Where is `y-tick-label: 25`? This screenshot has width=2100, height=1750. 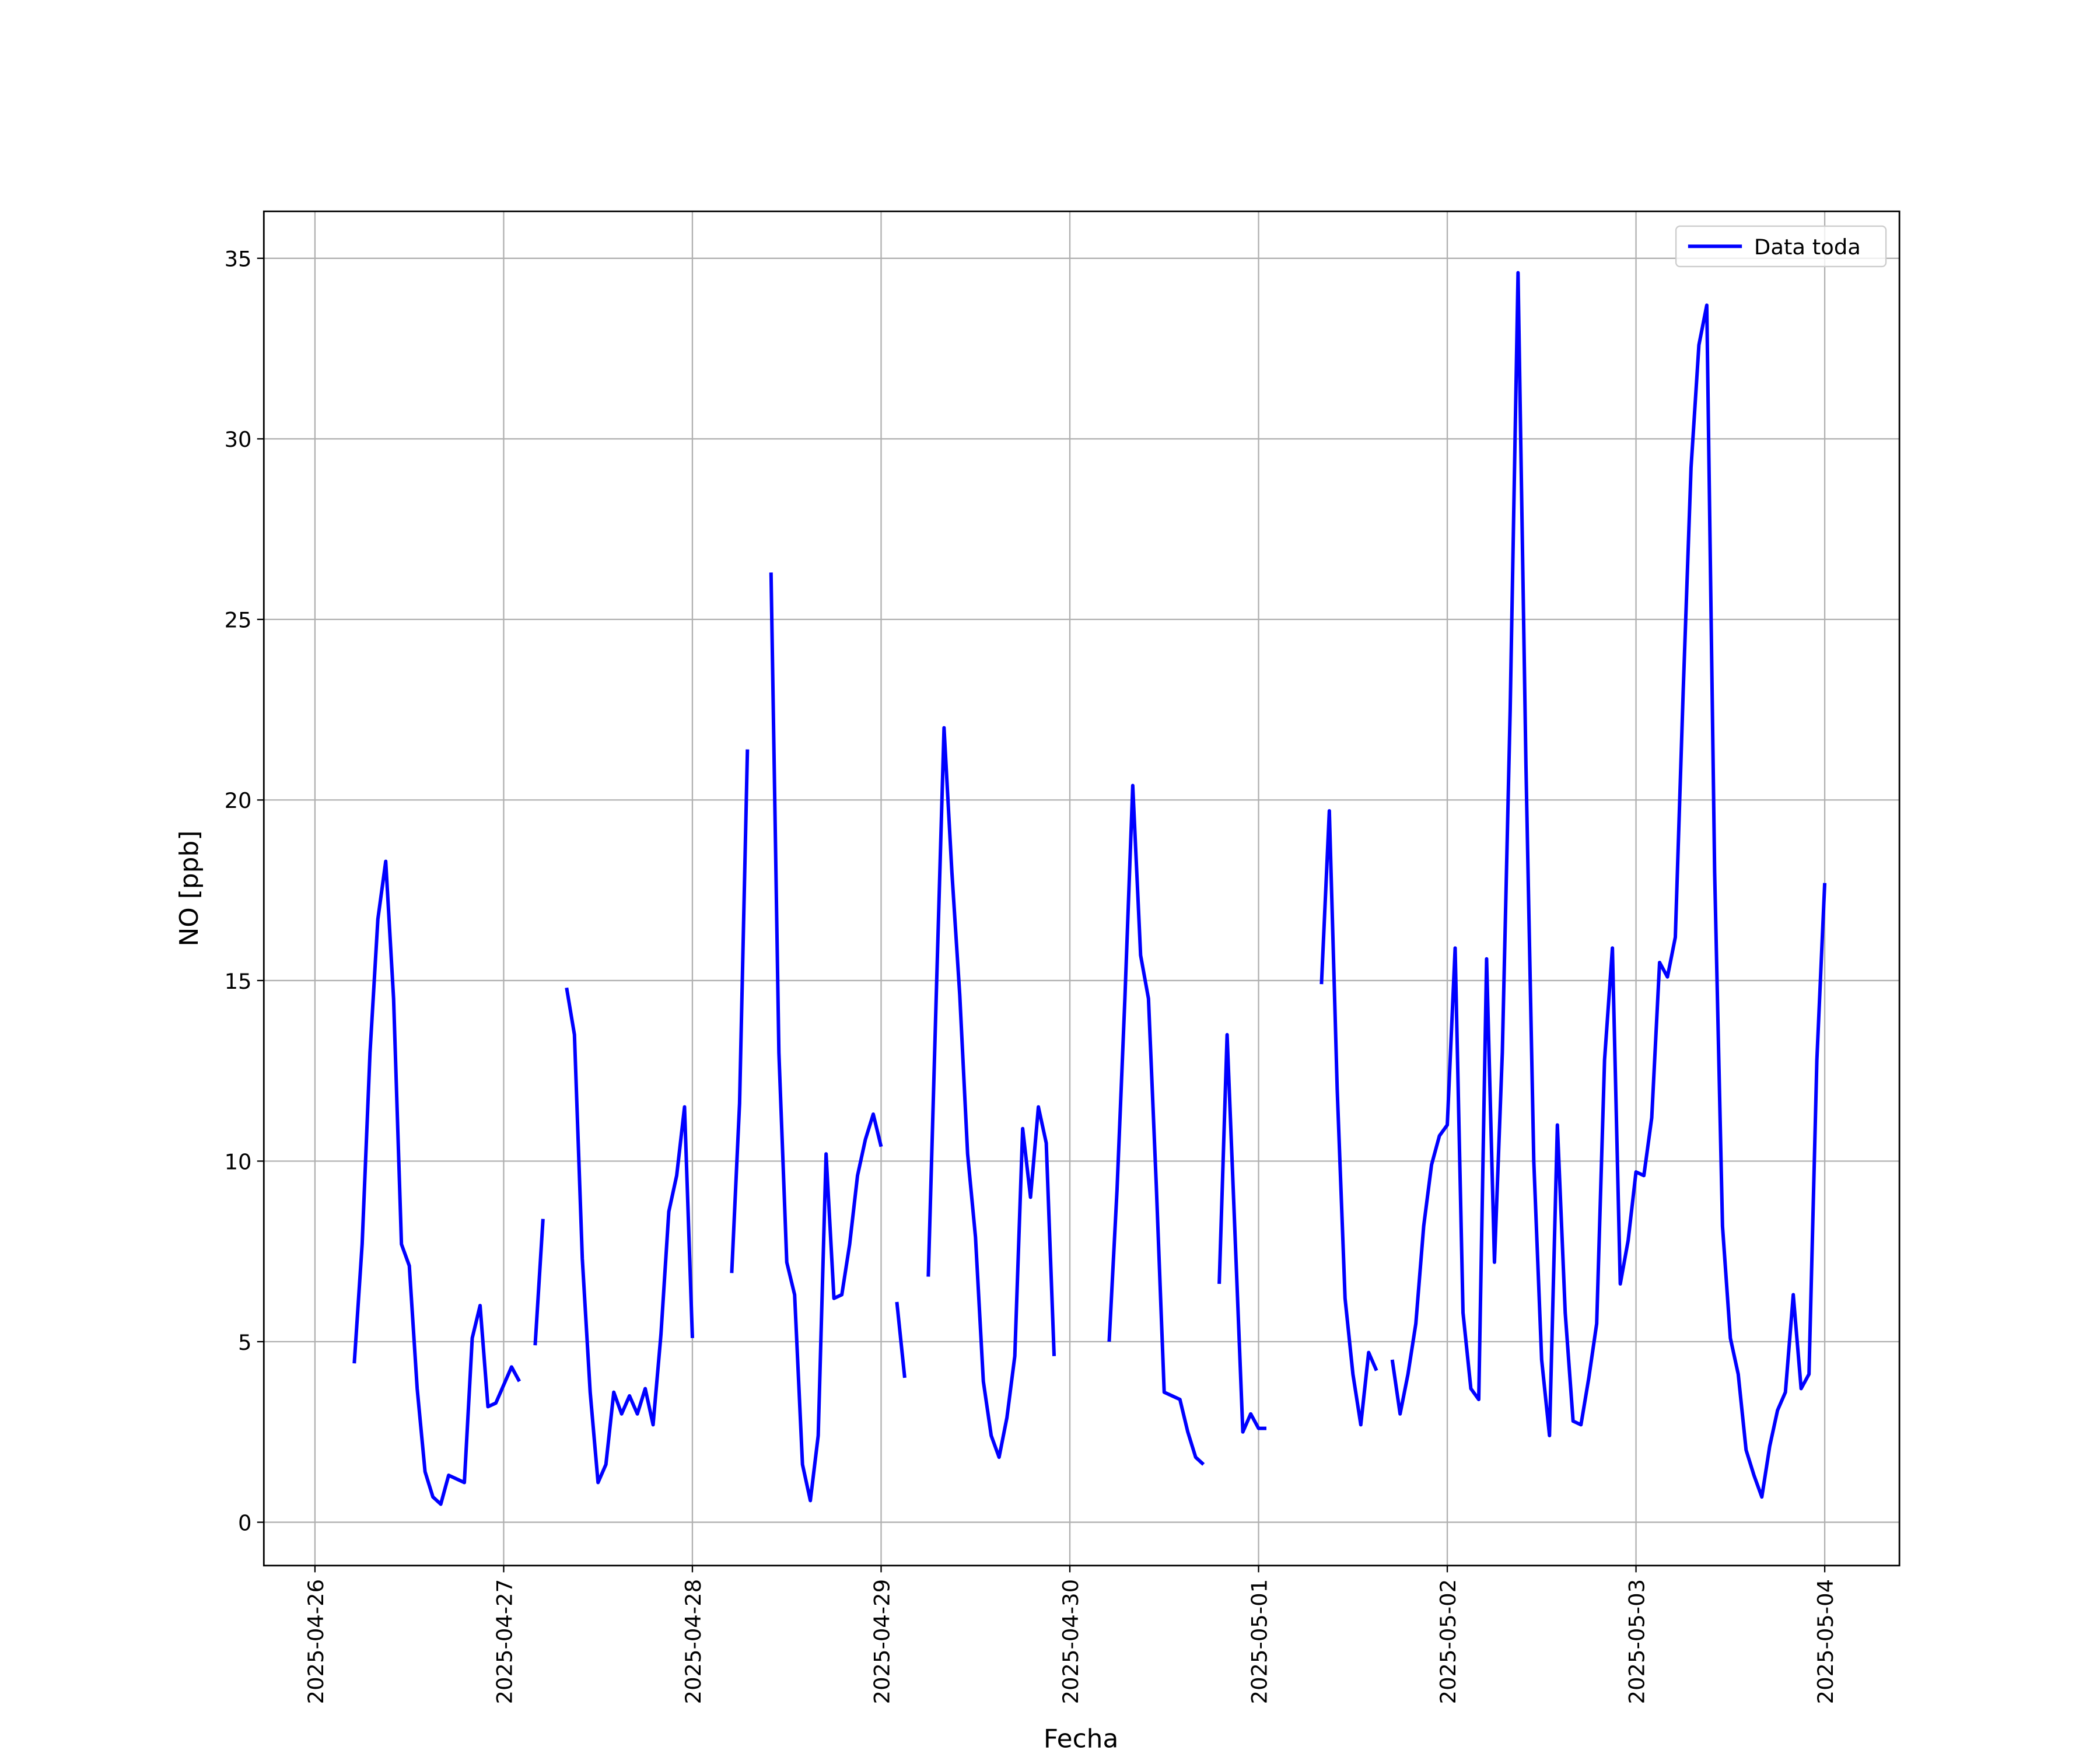
y-tick-label: 25 is located at coordinates (238, 620).